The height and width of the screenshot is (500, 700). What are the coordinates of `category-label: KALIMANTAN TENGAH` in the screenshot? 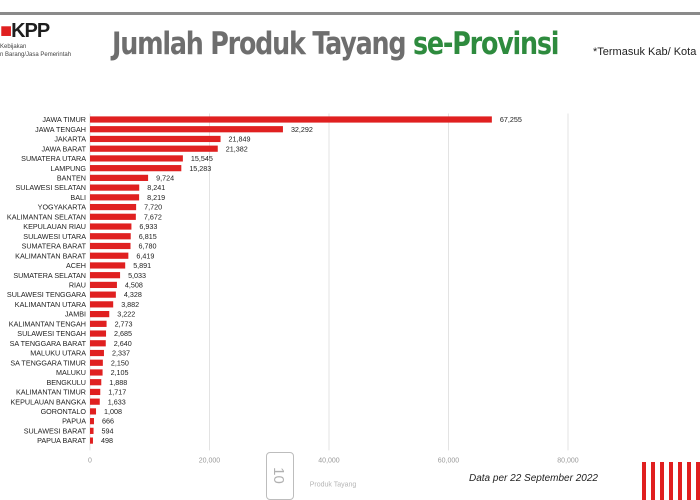 It's located at (47, 323).